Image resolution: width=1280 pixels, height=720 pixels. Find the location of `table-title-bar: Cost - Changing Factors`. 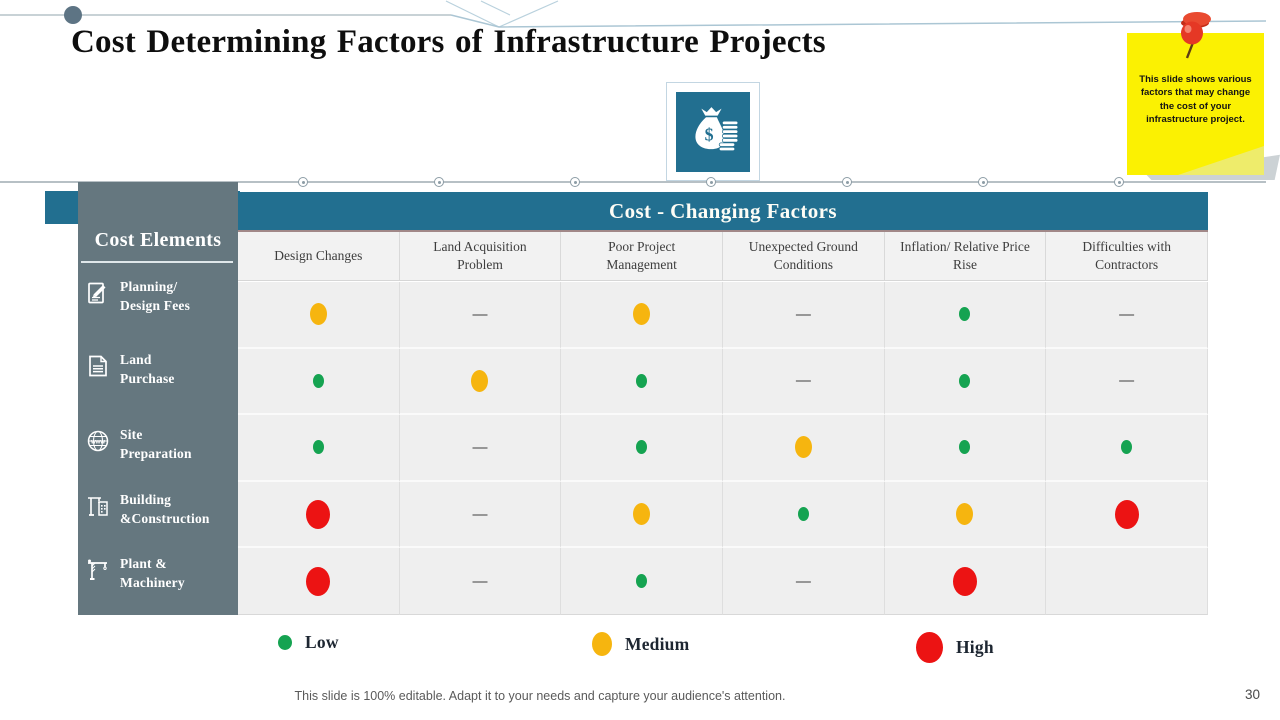

table-title-bar: Cost - Changing Factors is located at coordinates (723, 212).